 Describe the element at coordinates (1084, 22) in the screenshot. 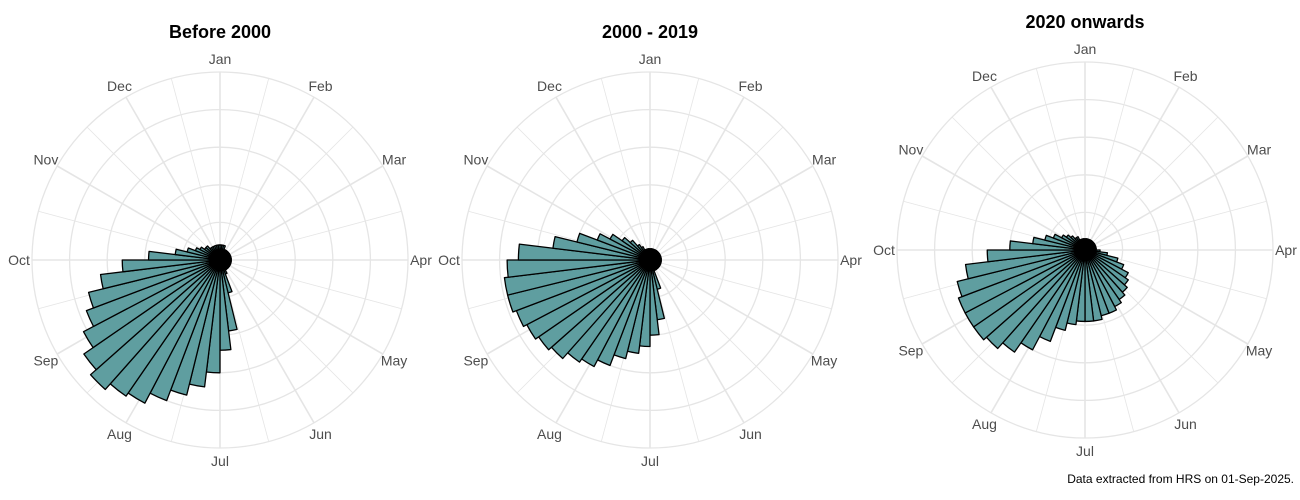

I see `panel-title: 2020 onwards` at that location.